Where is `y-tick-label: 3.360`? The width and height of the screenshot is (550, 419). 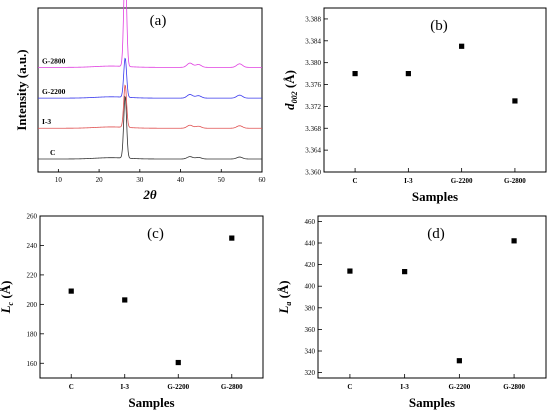
y-tick-label: 3.360 is located at coordinates (313, 173).